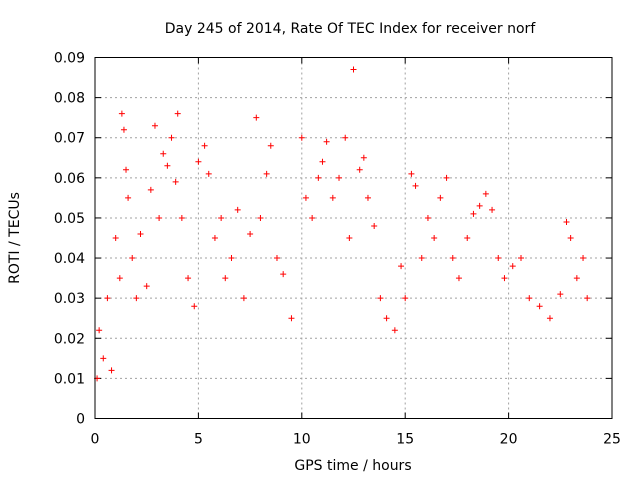  I want to click on y-tick-label: 0.06, so click(69, 179).